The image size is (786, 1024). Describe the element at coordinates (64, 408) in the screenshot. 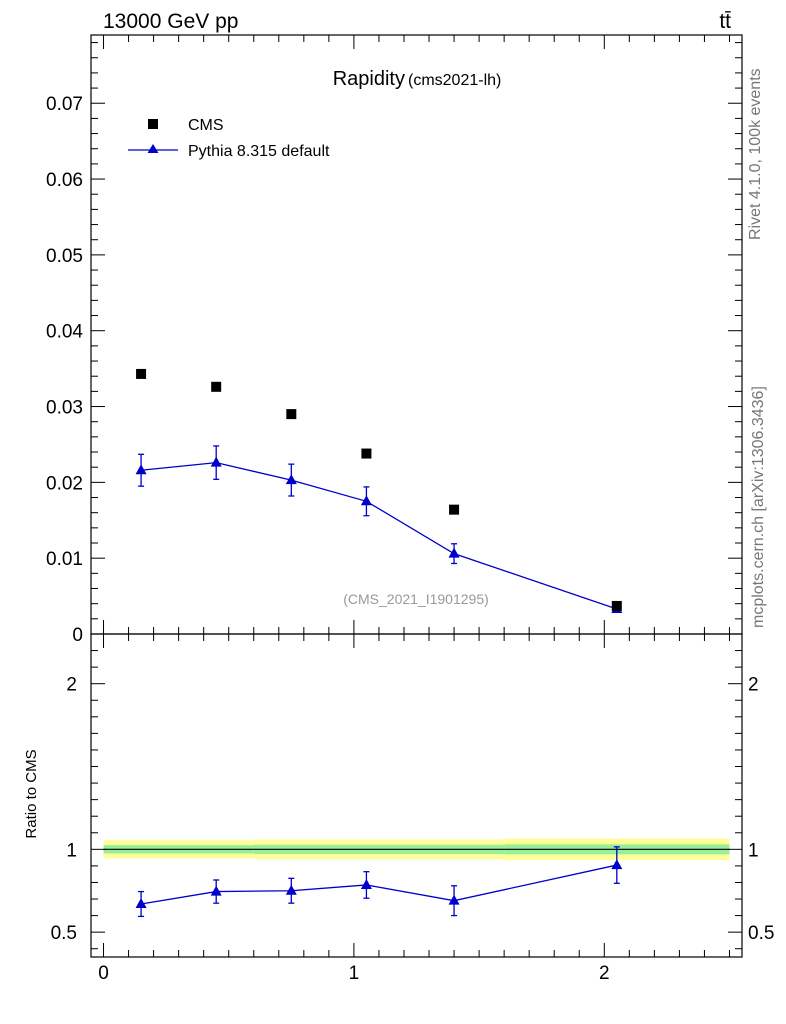

I see `main-y-tick-label: 0.03` at that location.